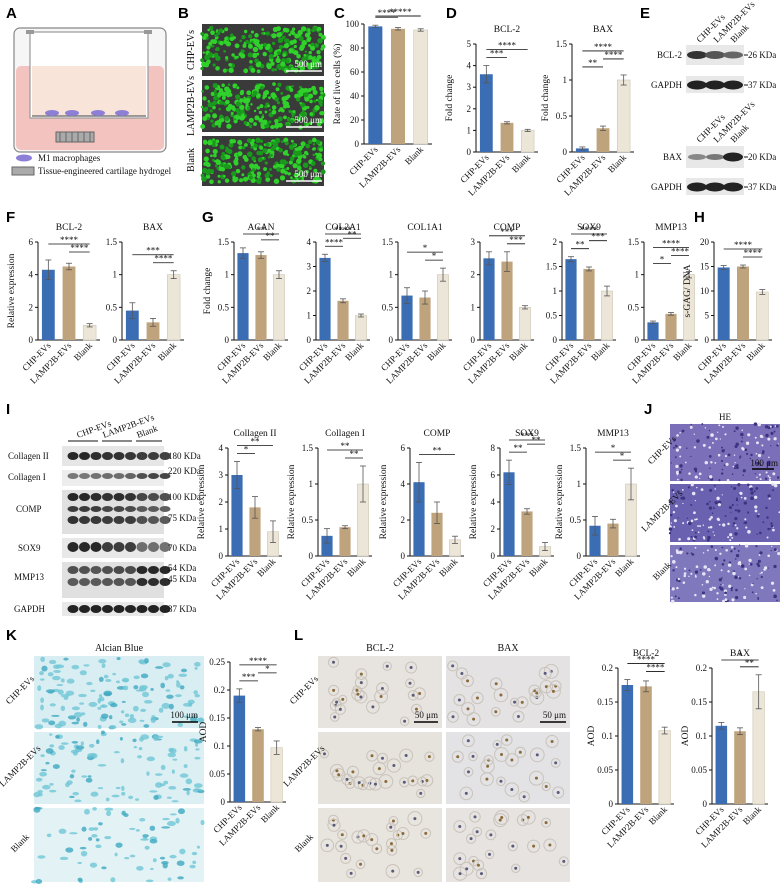 The height and width of the screenshot is (893, 784). Describe the element at coordinates (667, 85) in the screenshot. I see `e1-row-gapdh: GAPDH` at that location.